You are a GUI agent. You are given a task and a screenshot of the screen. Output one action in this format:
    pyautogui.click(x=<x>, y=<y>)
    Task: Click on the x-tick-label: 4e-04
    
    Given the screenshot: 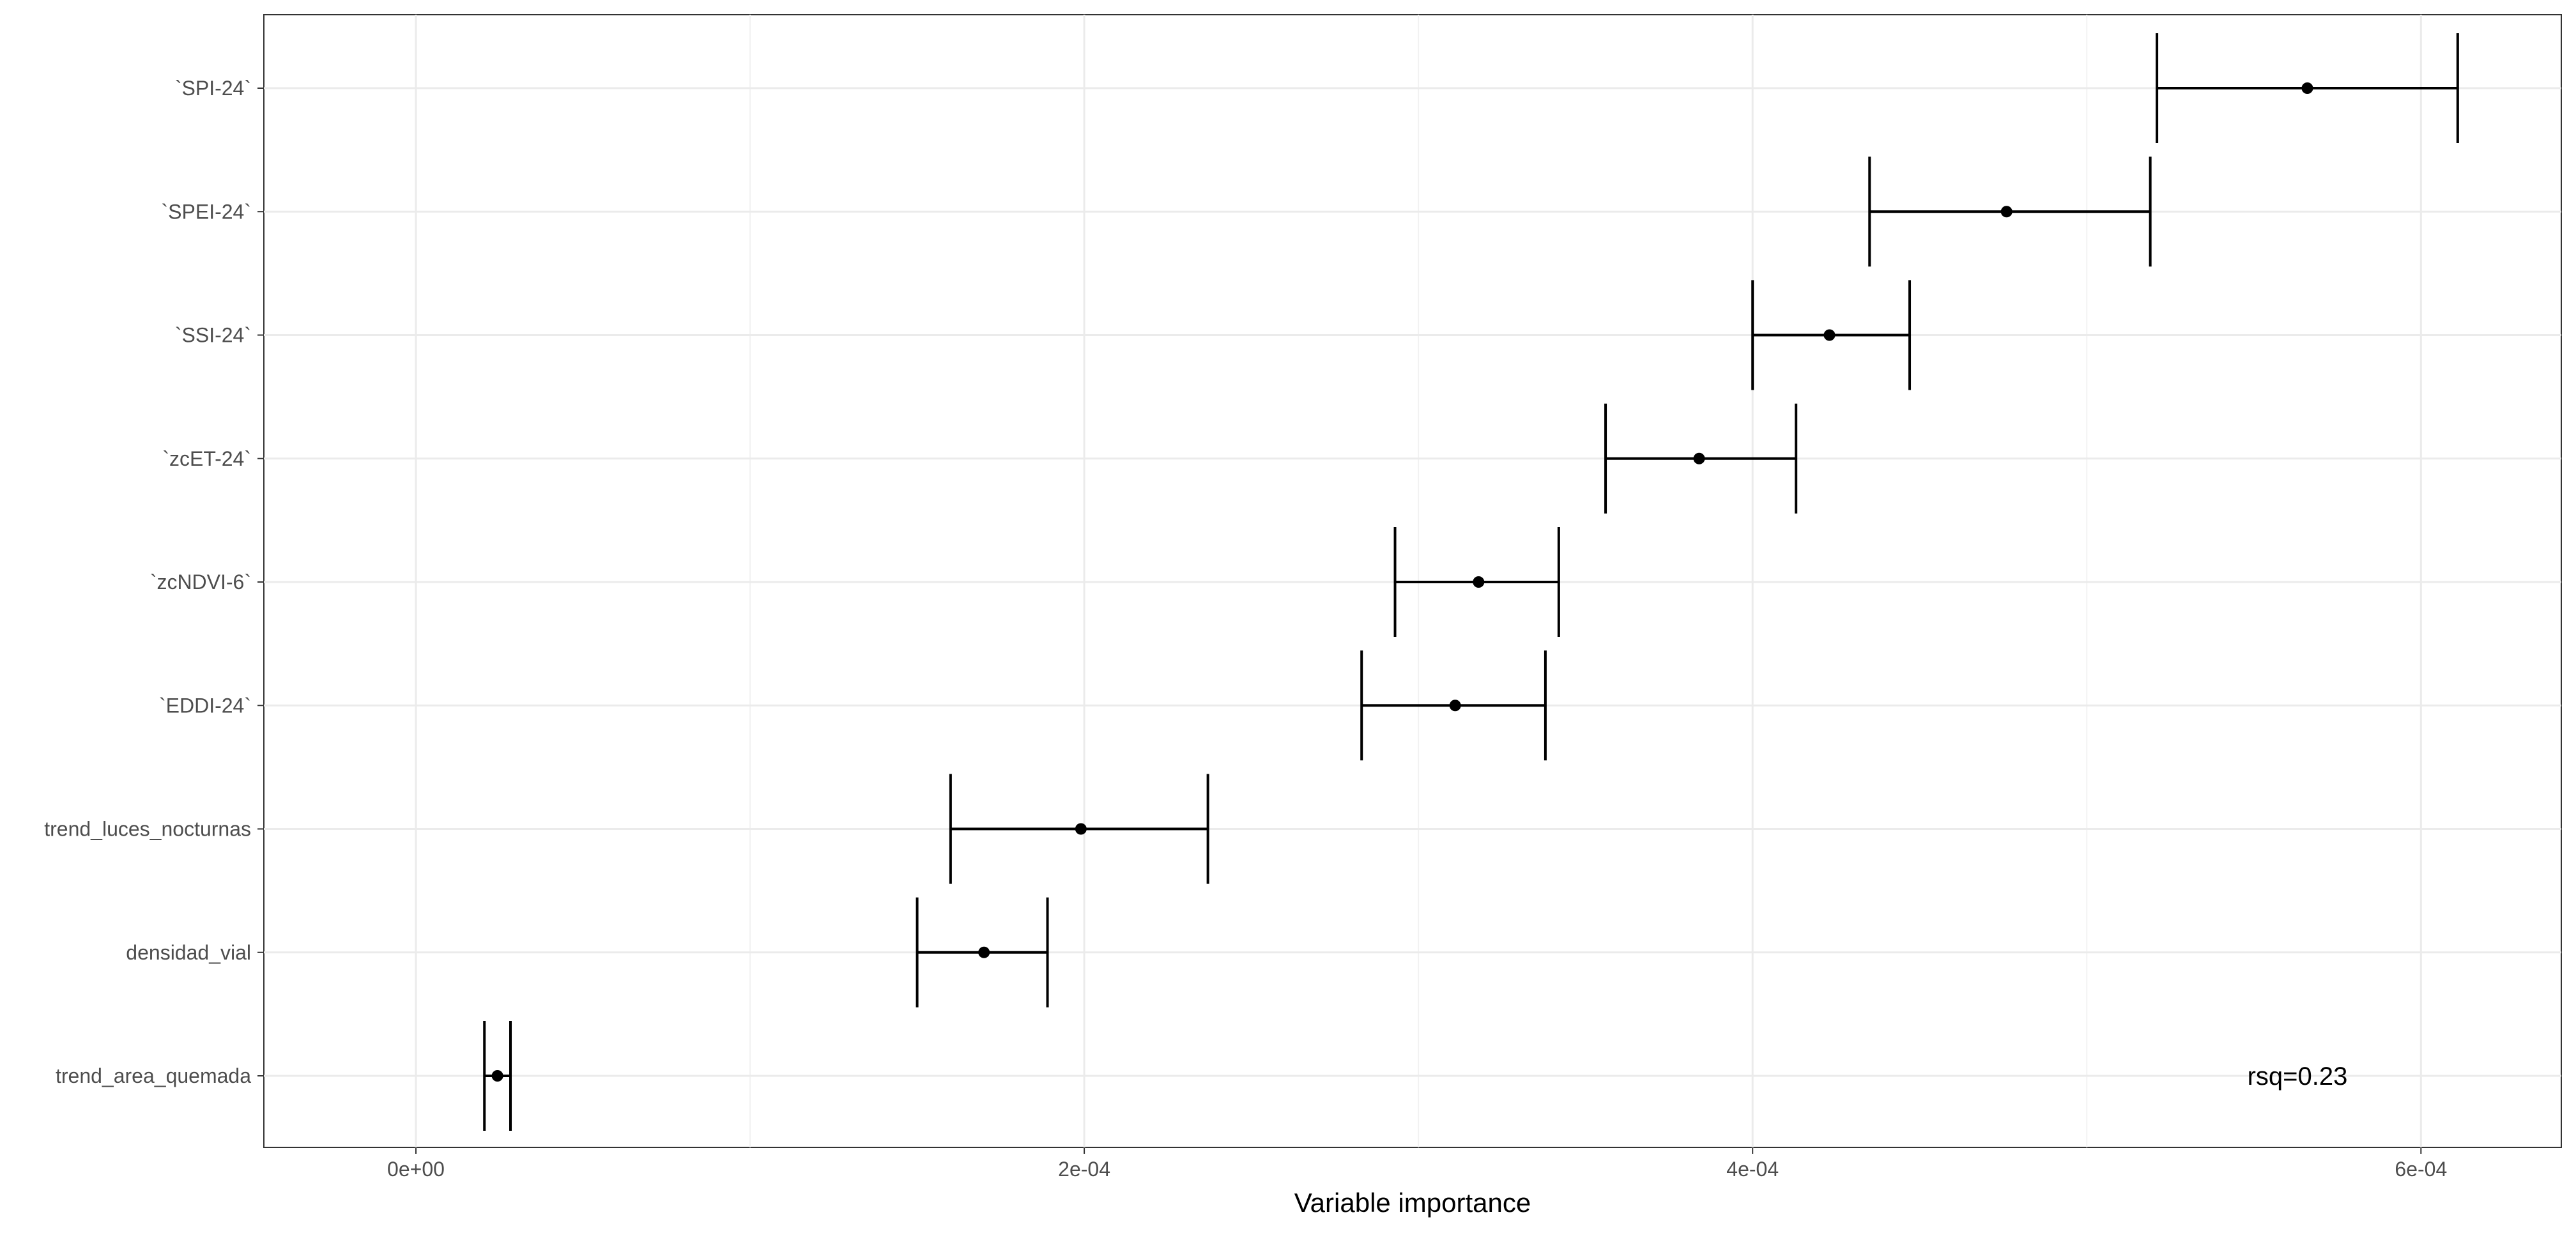 What is the action you would take?
    pyautogui.click(x=1752, y=1169)
    